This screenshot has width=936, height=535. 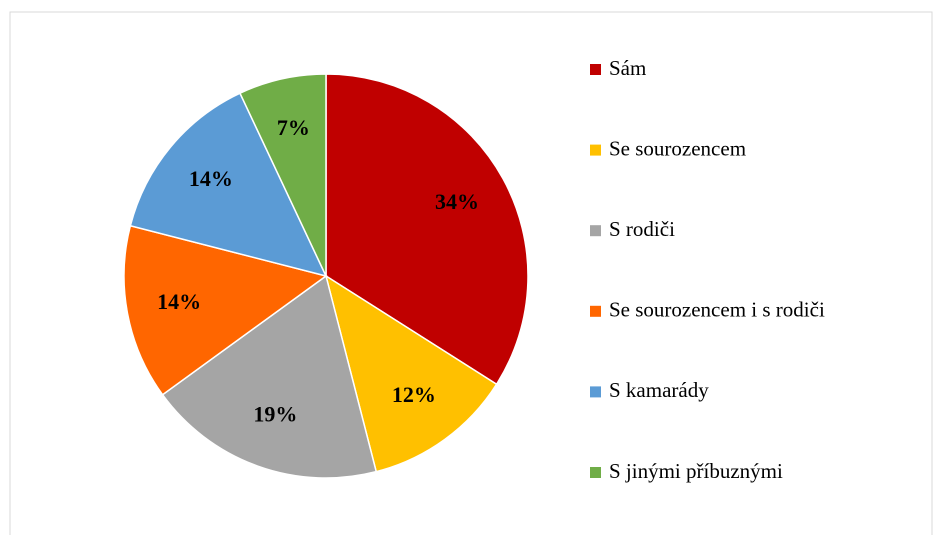 I want to click on data-label: 34%, so click(x=457, y=201).